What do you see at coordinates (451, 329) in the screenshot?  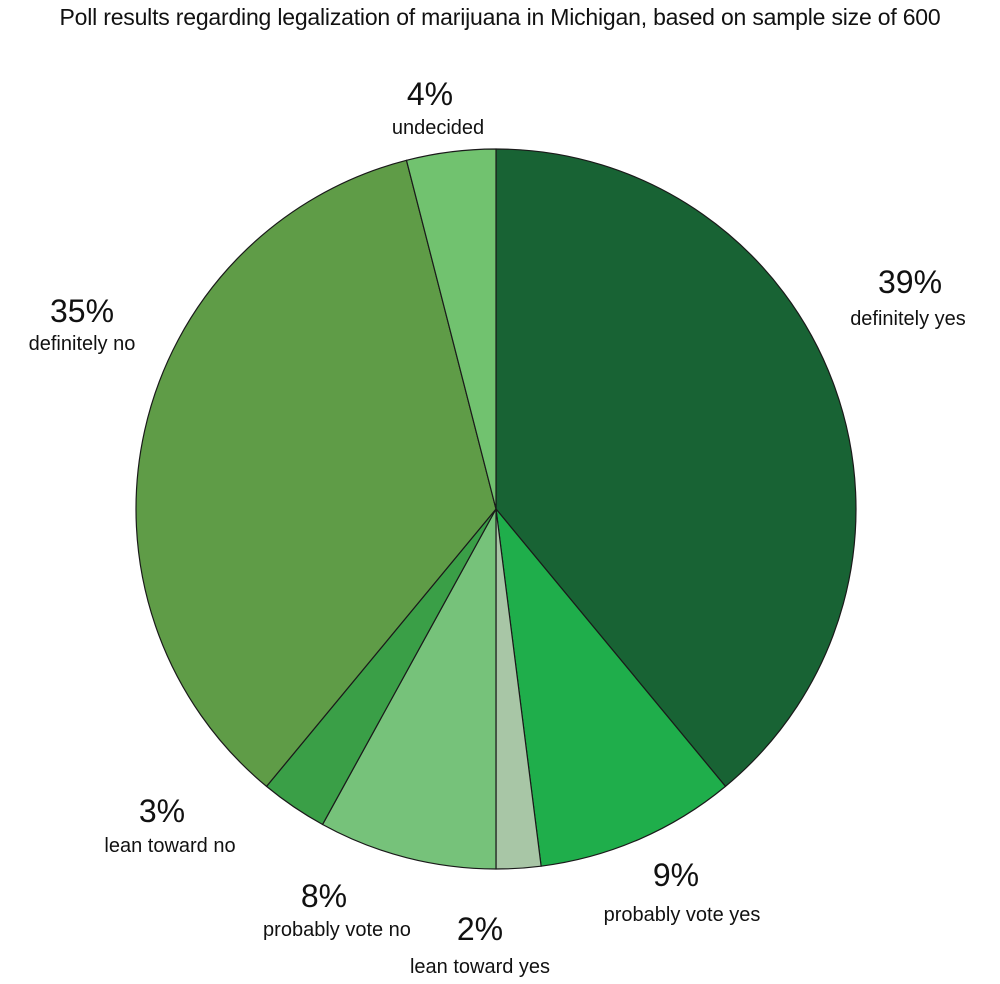 I see `pie-slice-undecided` at bounding box center [451, 329].